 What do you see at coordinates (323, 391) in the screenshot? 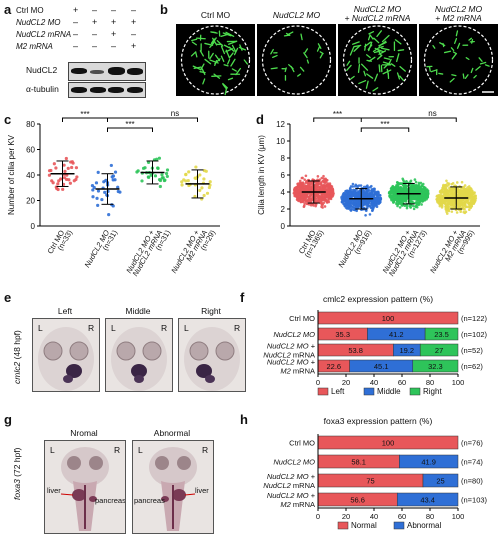
I see `legend-swatch` at bounding box center [323, 391].